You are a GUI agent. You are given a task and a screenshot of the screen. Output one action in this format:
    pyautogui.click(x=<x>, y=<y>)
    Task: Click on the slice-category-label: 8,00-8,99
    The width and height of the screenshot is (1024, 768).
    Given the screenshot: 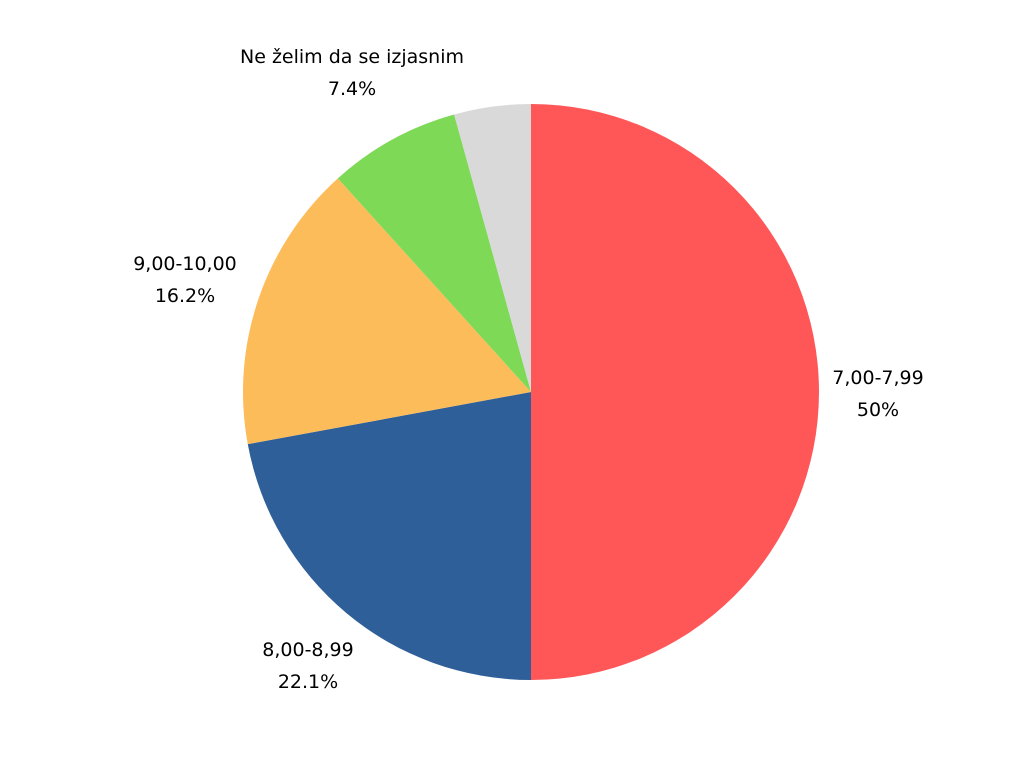 What is the action you would take?
    pyautogui.click(x=307, y=650)
    